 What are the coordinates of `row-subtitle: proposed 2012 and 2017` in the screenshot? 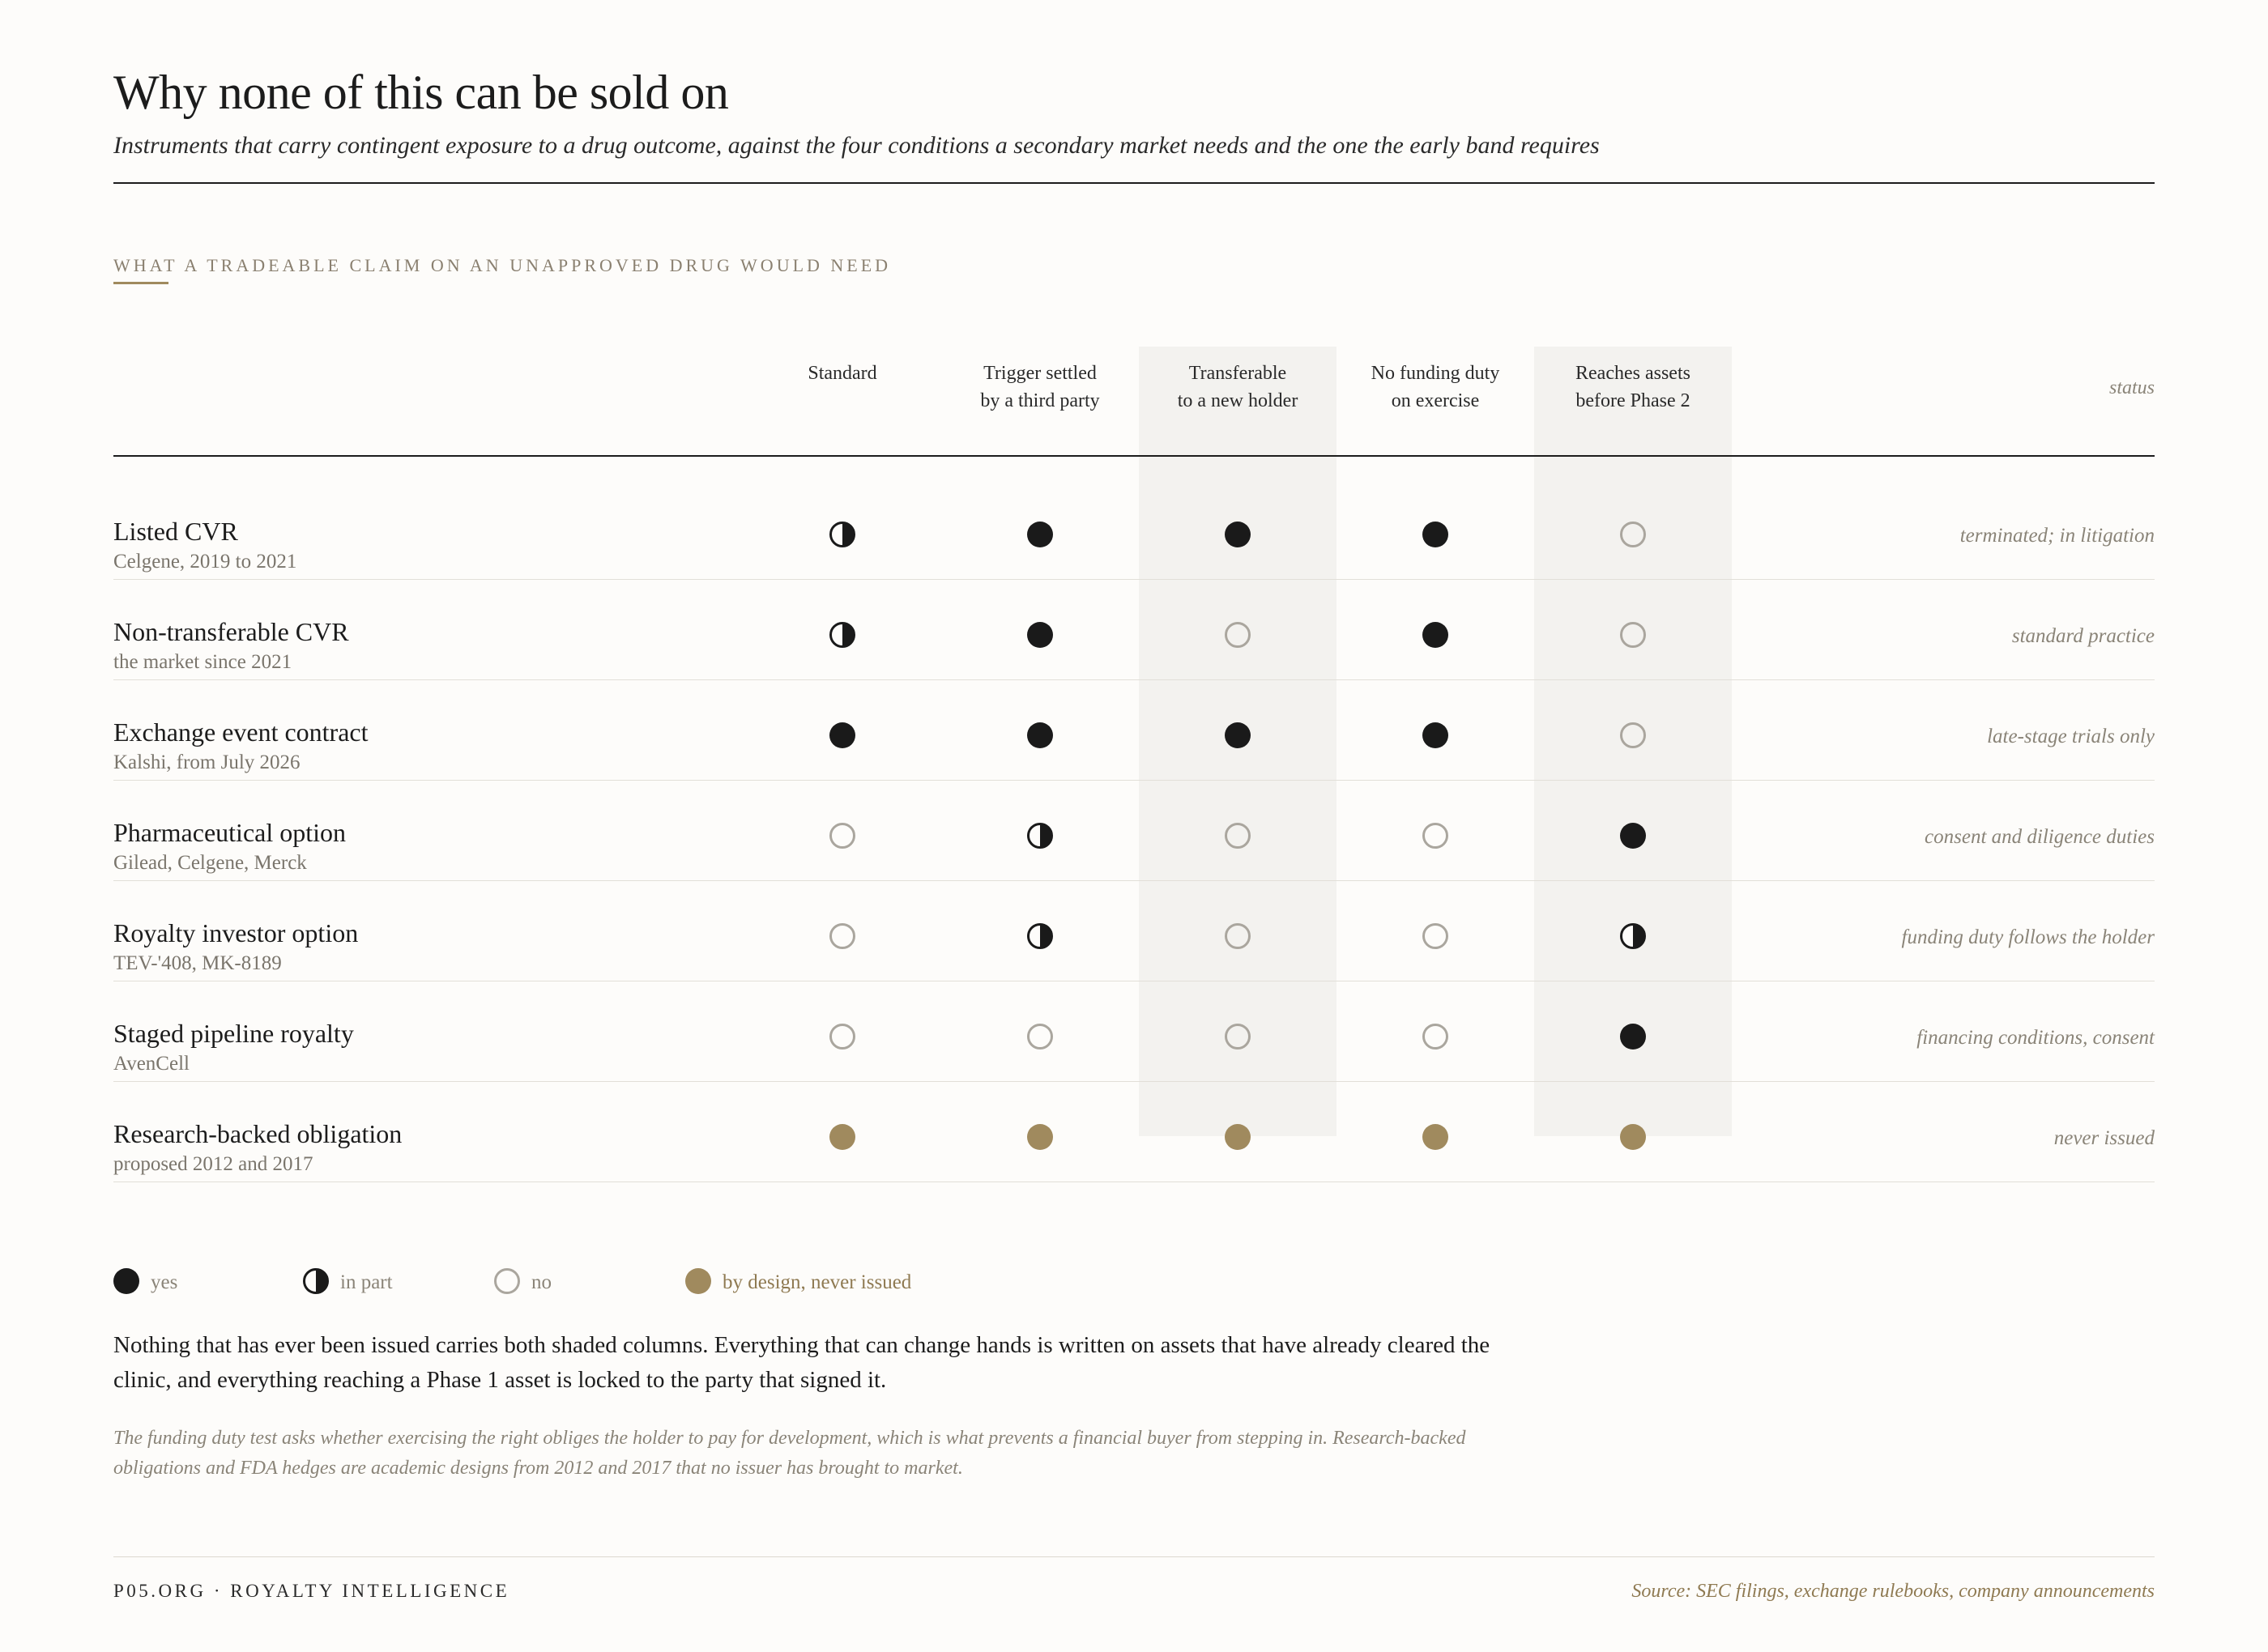 It's located at (213, 1164).